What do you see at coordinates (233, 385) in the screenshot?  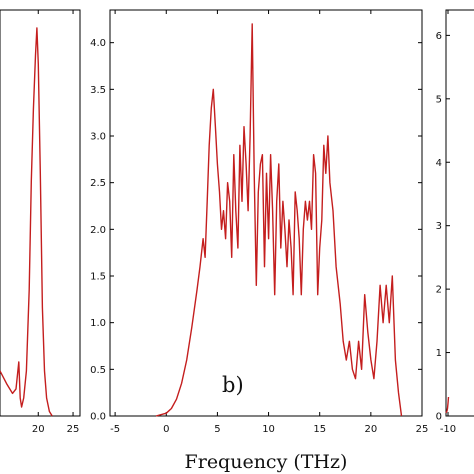 I see `panel-label: b)` at bounding box center [233, 385].